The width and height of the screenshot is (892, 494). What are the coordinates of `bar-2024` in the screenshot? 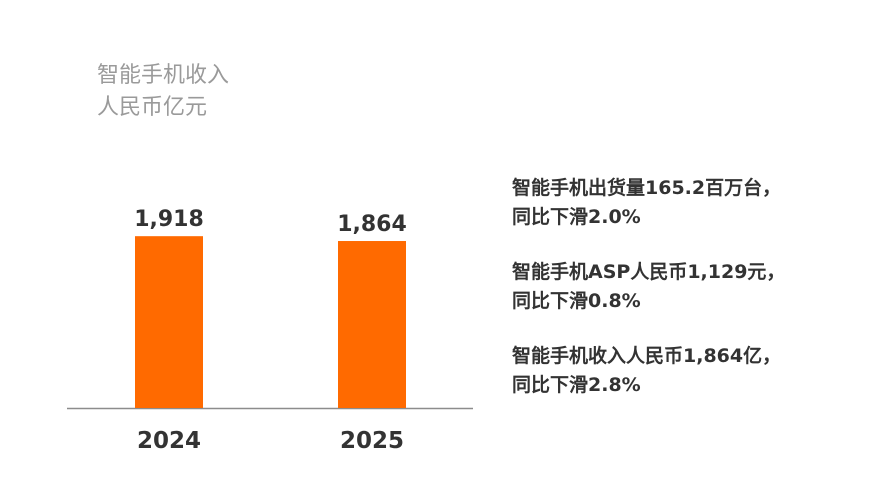 It's located at (169, 322).